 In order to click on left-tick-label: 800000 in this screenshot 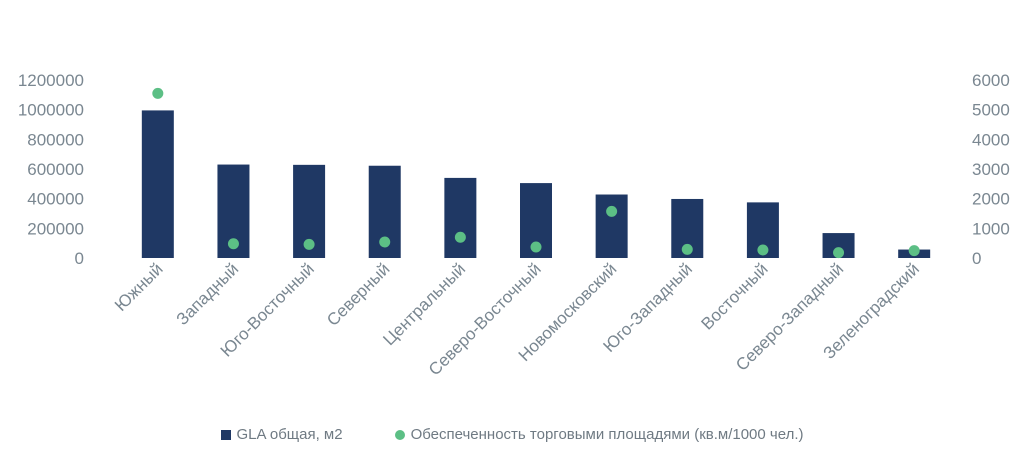, I will do `click(55, 139)`.